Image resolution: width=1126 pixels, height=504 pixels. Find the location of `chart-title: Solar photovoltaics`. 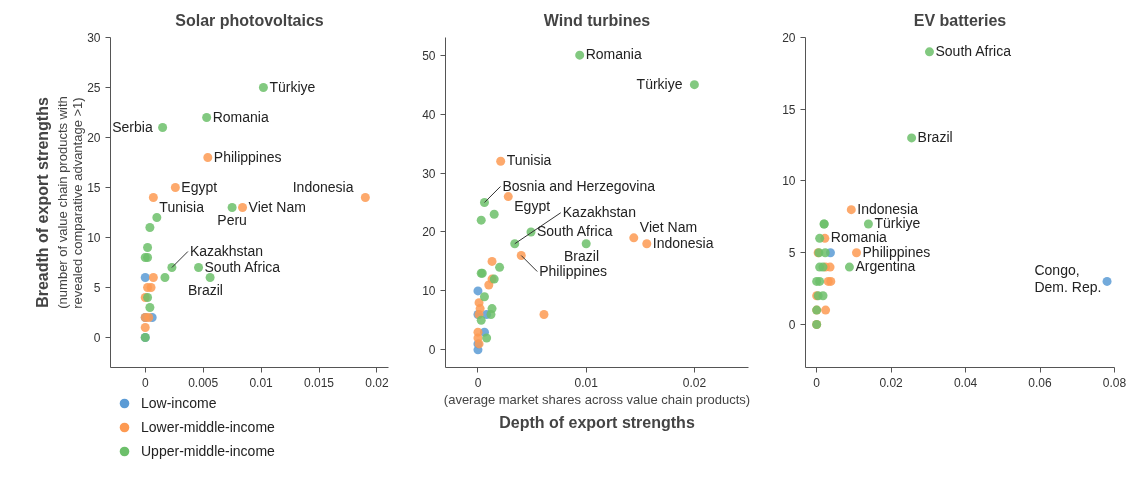

chart-title: Solar photovoltaics is located at coordinates (249, 20).